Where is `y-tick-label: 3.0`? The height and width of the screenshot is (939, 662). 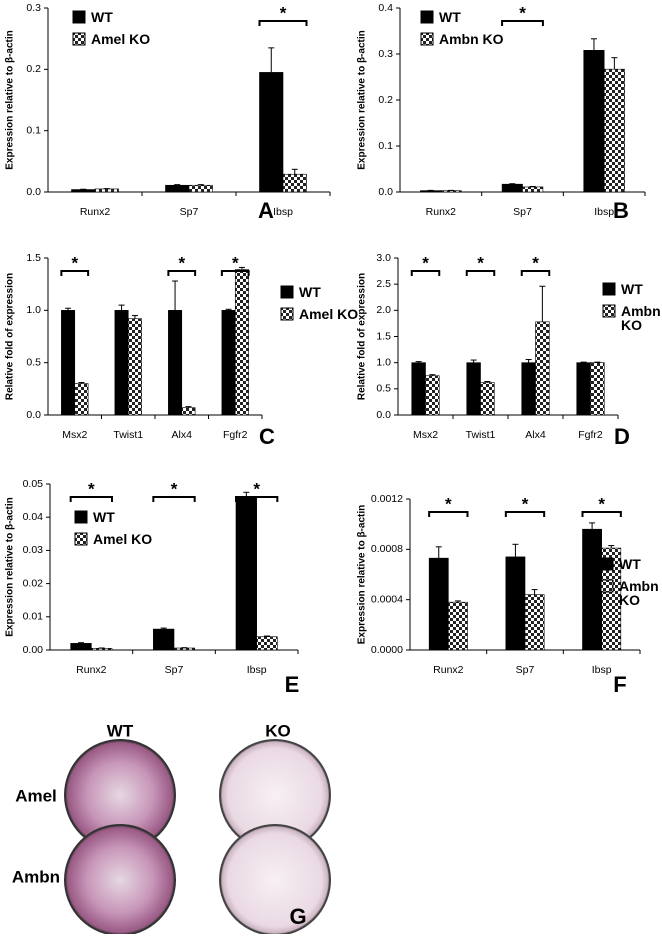 y-tick-label: 3.0 is located at coordinates (383, 258).